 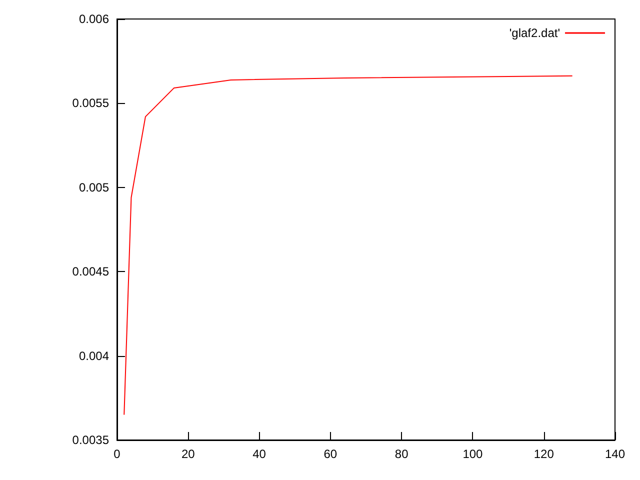 I want to click on x-tick-label: 60, so click(x=331, y=454).